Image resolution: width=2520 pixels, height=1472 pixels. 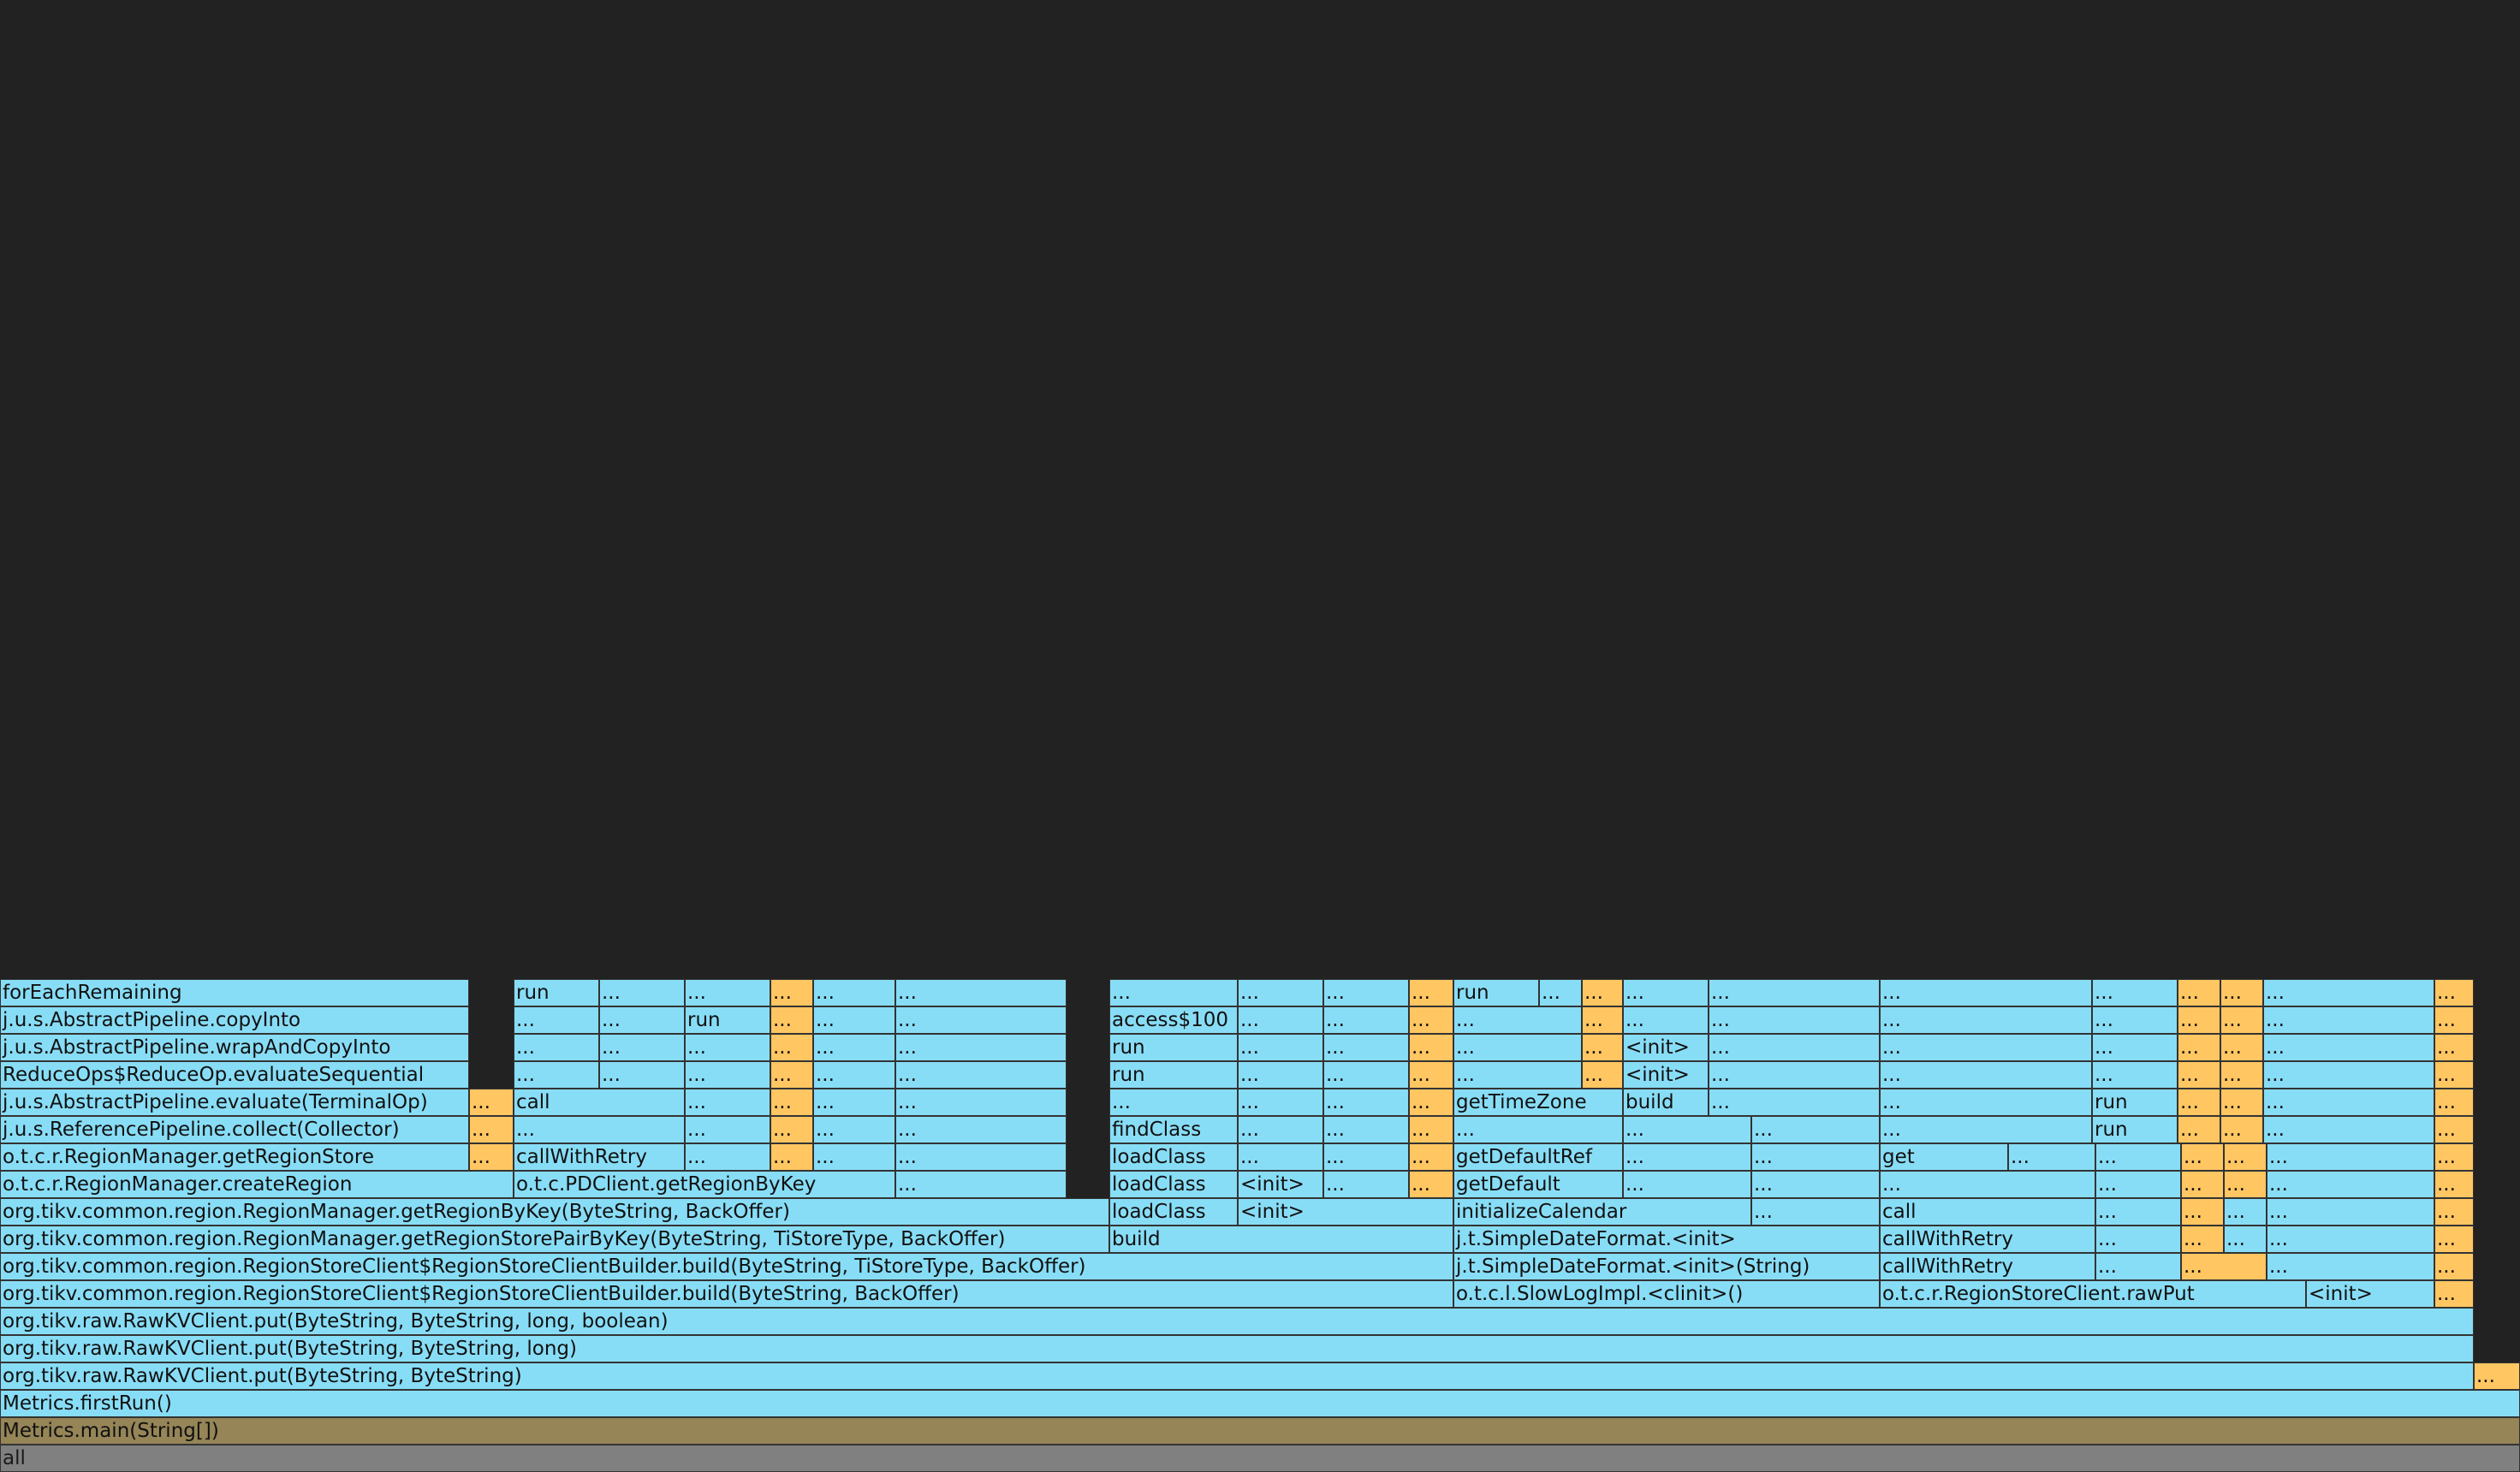 What do you see at coordinates (2093, 1294) in the screenshot?
I see `stack-frame: o.t.c.r.RegionStoreClient.rawPut` at bounding box center [2093, 1294].